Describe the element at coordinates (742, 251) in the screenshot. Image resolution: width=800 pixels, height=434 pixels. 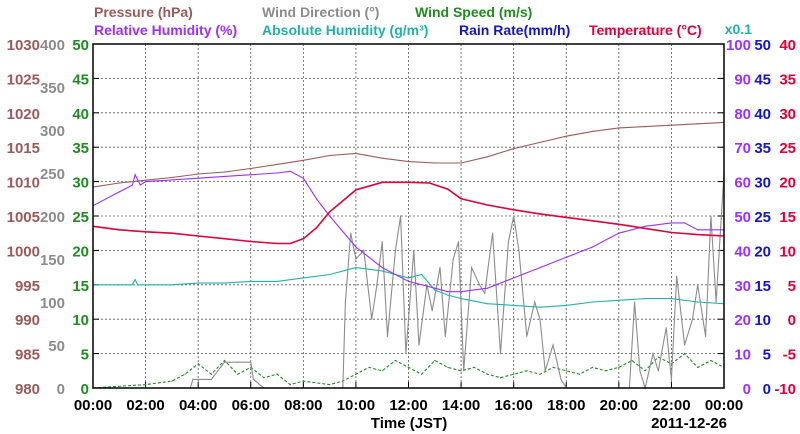
I see `relative_humidity-tick-label: 40` at that location.